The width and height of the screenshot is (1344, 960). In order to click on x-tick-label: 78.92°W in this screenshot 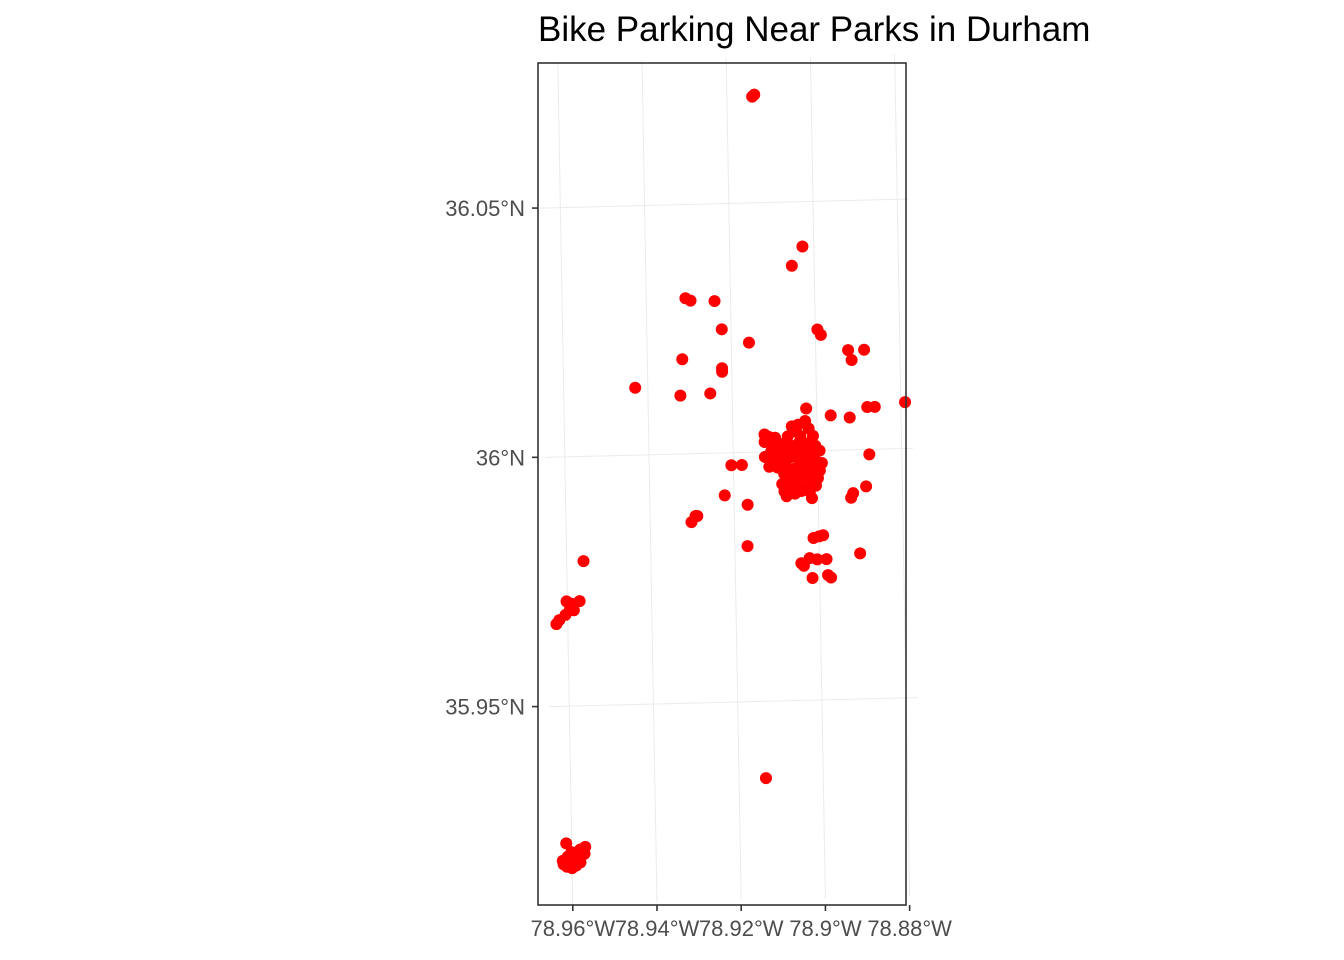, I will do `click(741, 928)`.